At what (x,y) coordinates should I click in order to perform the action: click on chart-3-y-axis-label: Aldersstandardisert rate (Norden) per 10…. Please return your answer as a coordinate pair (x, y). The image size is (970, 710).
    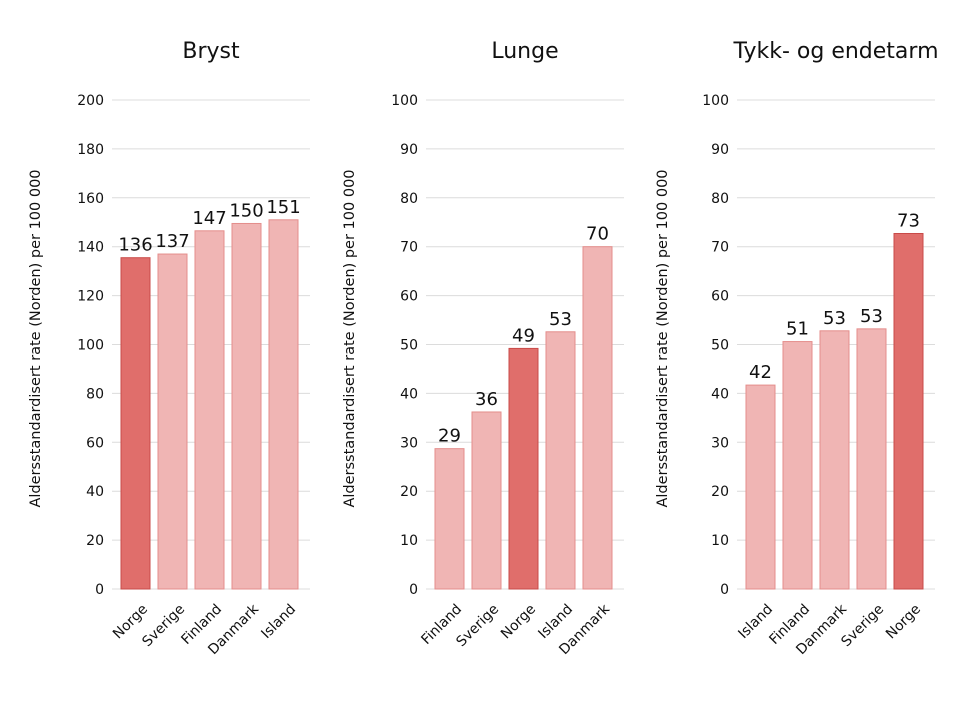
    Looking at the image, I should click on (663, 338).